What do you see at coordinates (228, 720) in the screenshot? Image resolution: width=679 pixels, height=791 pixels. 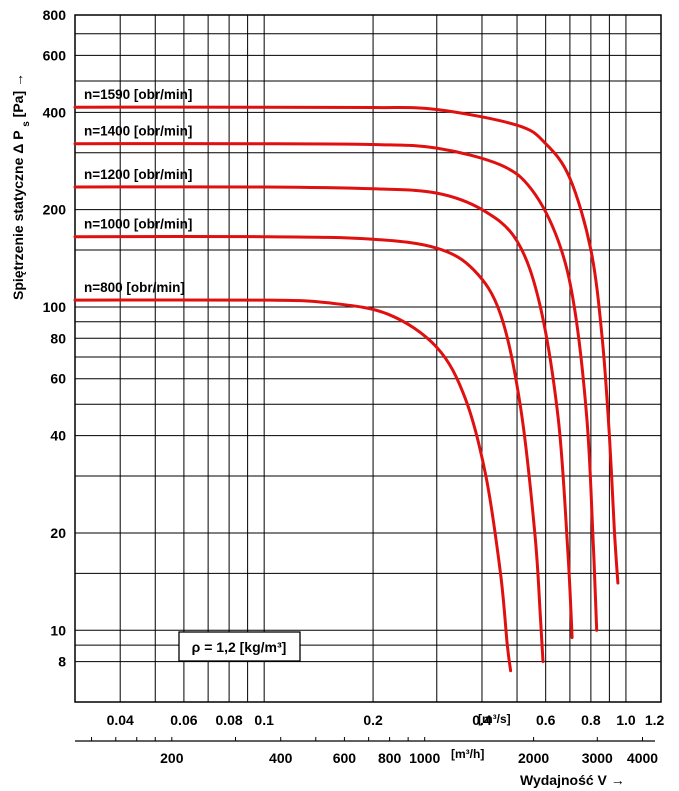 I see `x-tick-label-m3s: 0.08` at bounding box center [228, 720].